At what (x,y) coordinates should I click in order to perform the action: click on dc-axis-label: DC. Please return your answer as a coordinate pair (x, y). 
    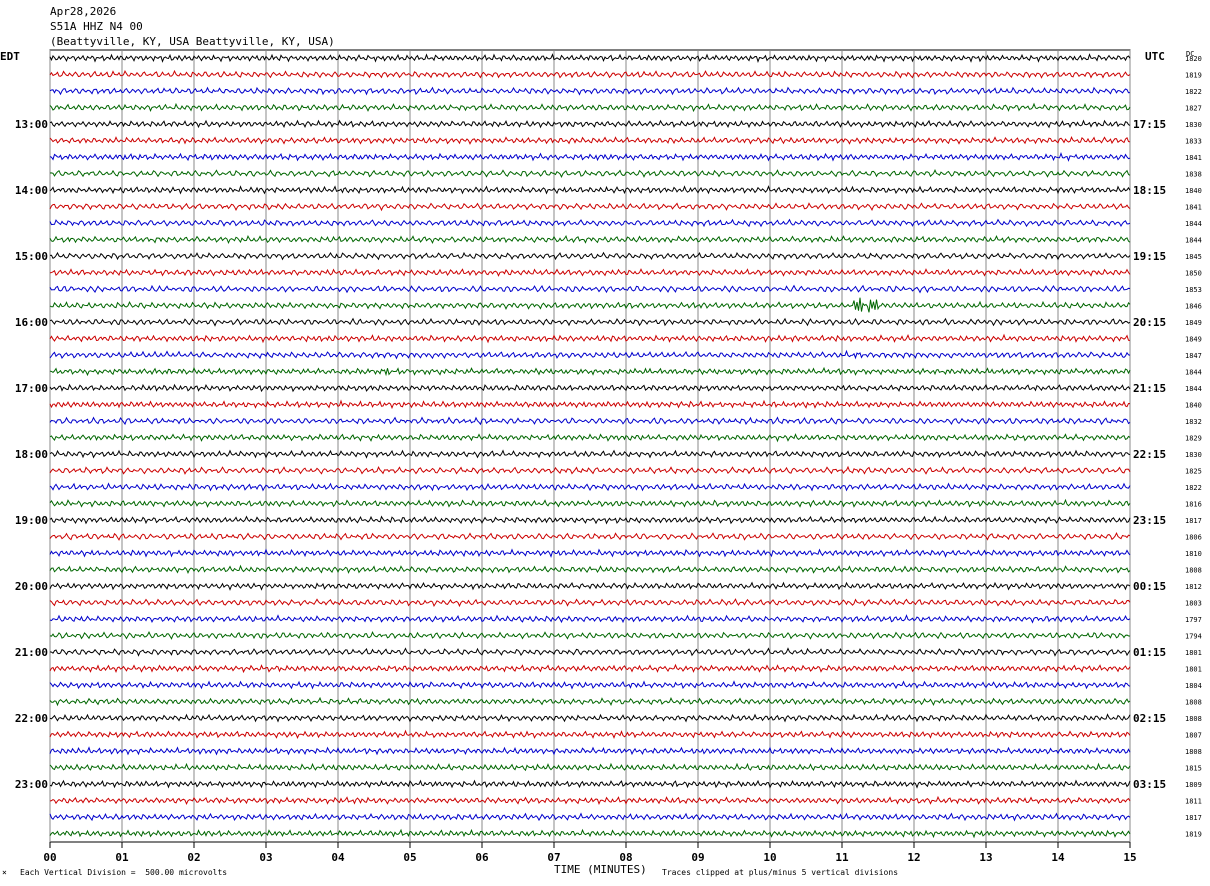
    Looking at the image, I should click on (1190, 54).